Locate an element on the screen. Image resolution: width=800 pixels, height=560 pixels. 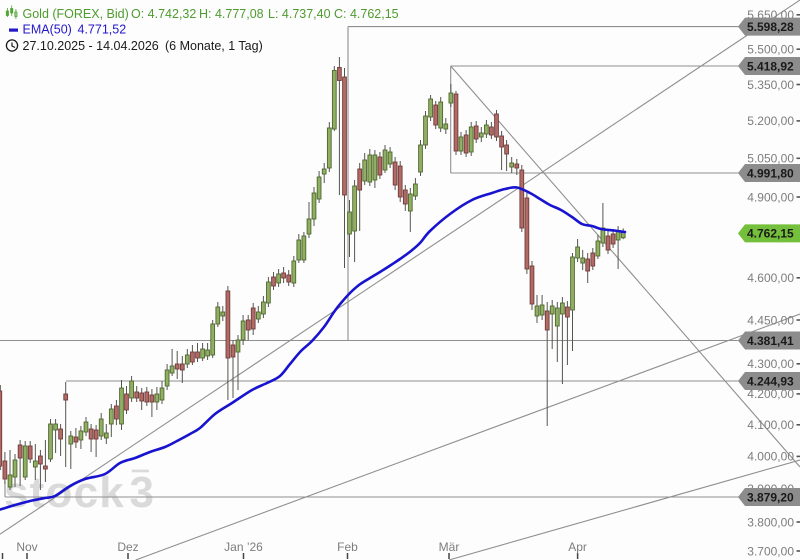
svg-text: EMA(50) is located at coordinates (47, 30).